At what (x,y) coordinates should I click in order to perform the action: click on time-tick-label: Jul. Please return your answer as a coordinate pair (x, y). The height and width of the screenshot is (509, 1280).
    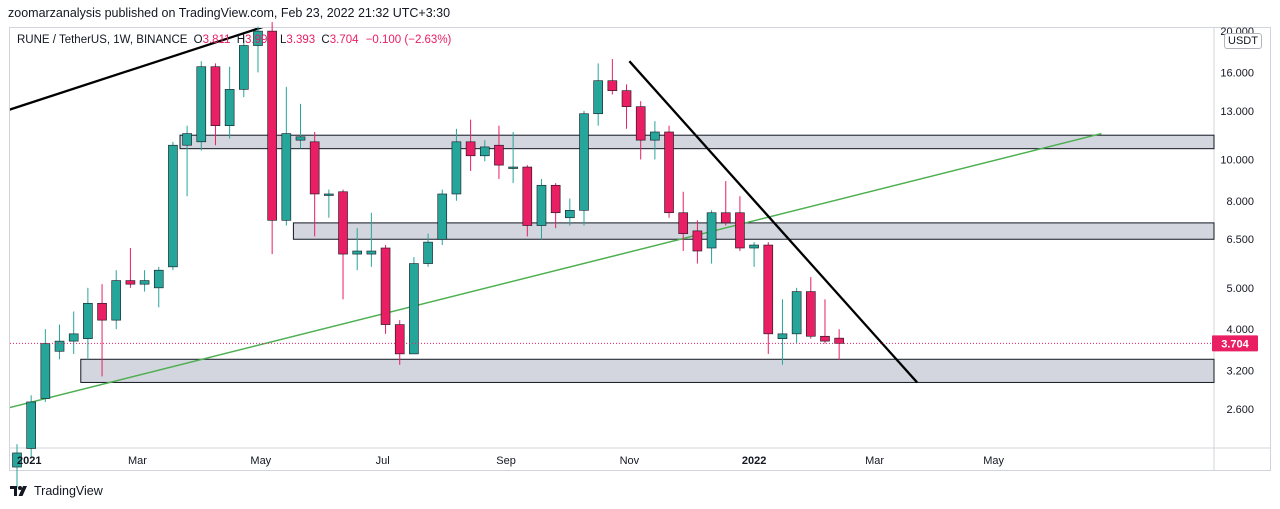
    Looking at the image, I should click on (383, 461).